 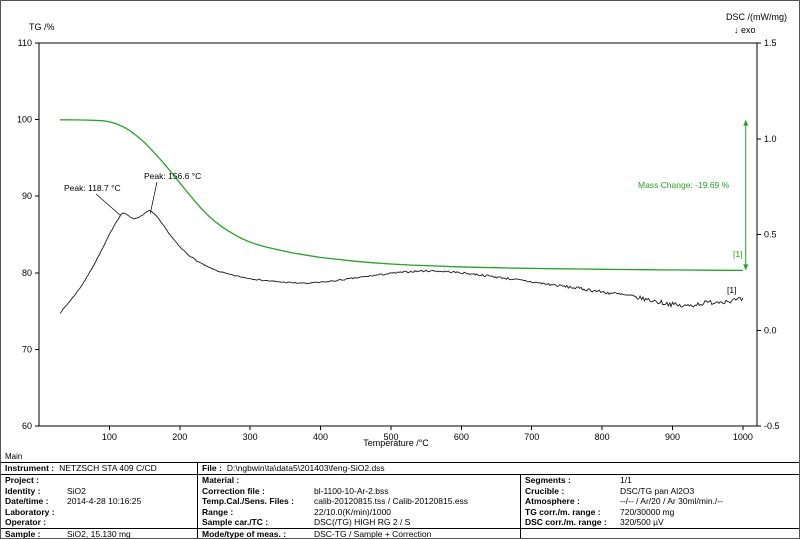 What do you see at coordinates (531, 437) in the screenshot?
I see `x-tick-label: 700` at bounding box center [531, 437].